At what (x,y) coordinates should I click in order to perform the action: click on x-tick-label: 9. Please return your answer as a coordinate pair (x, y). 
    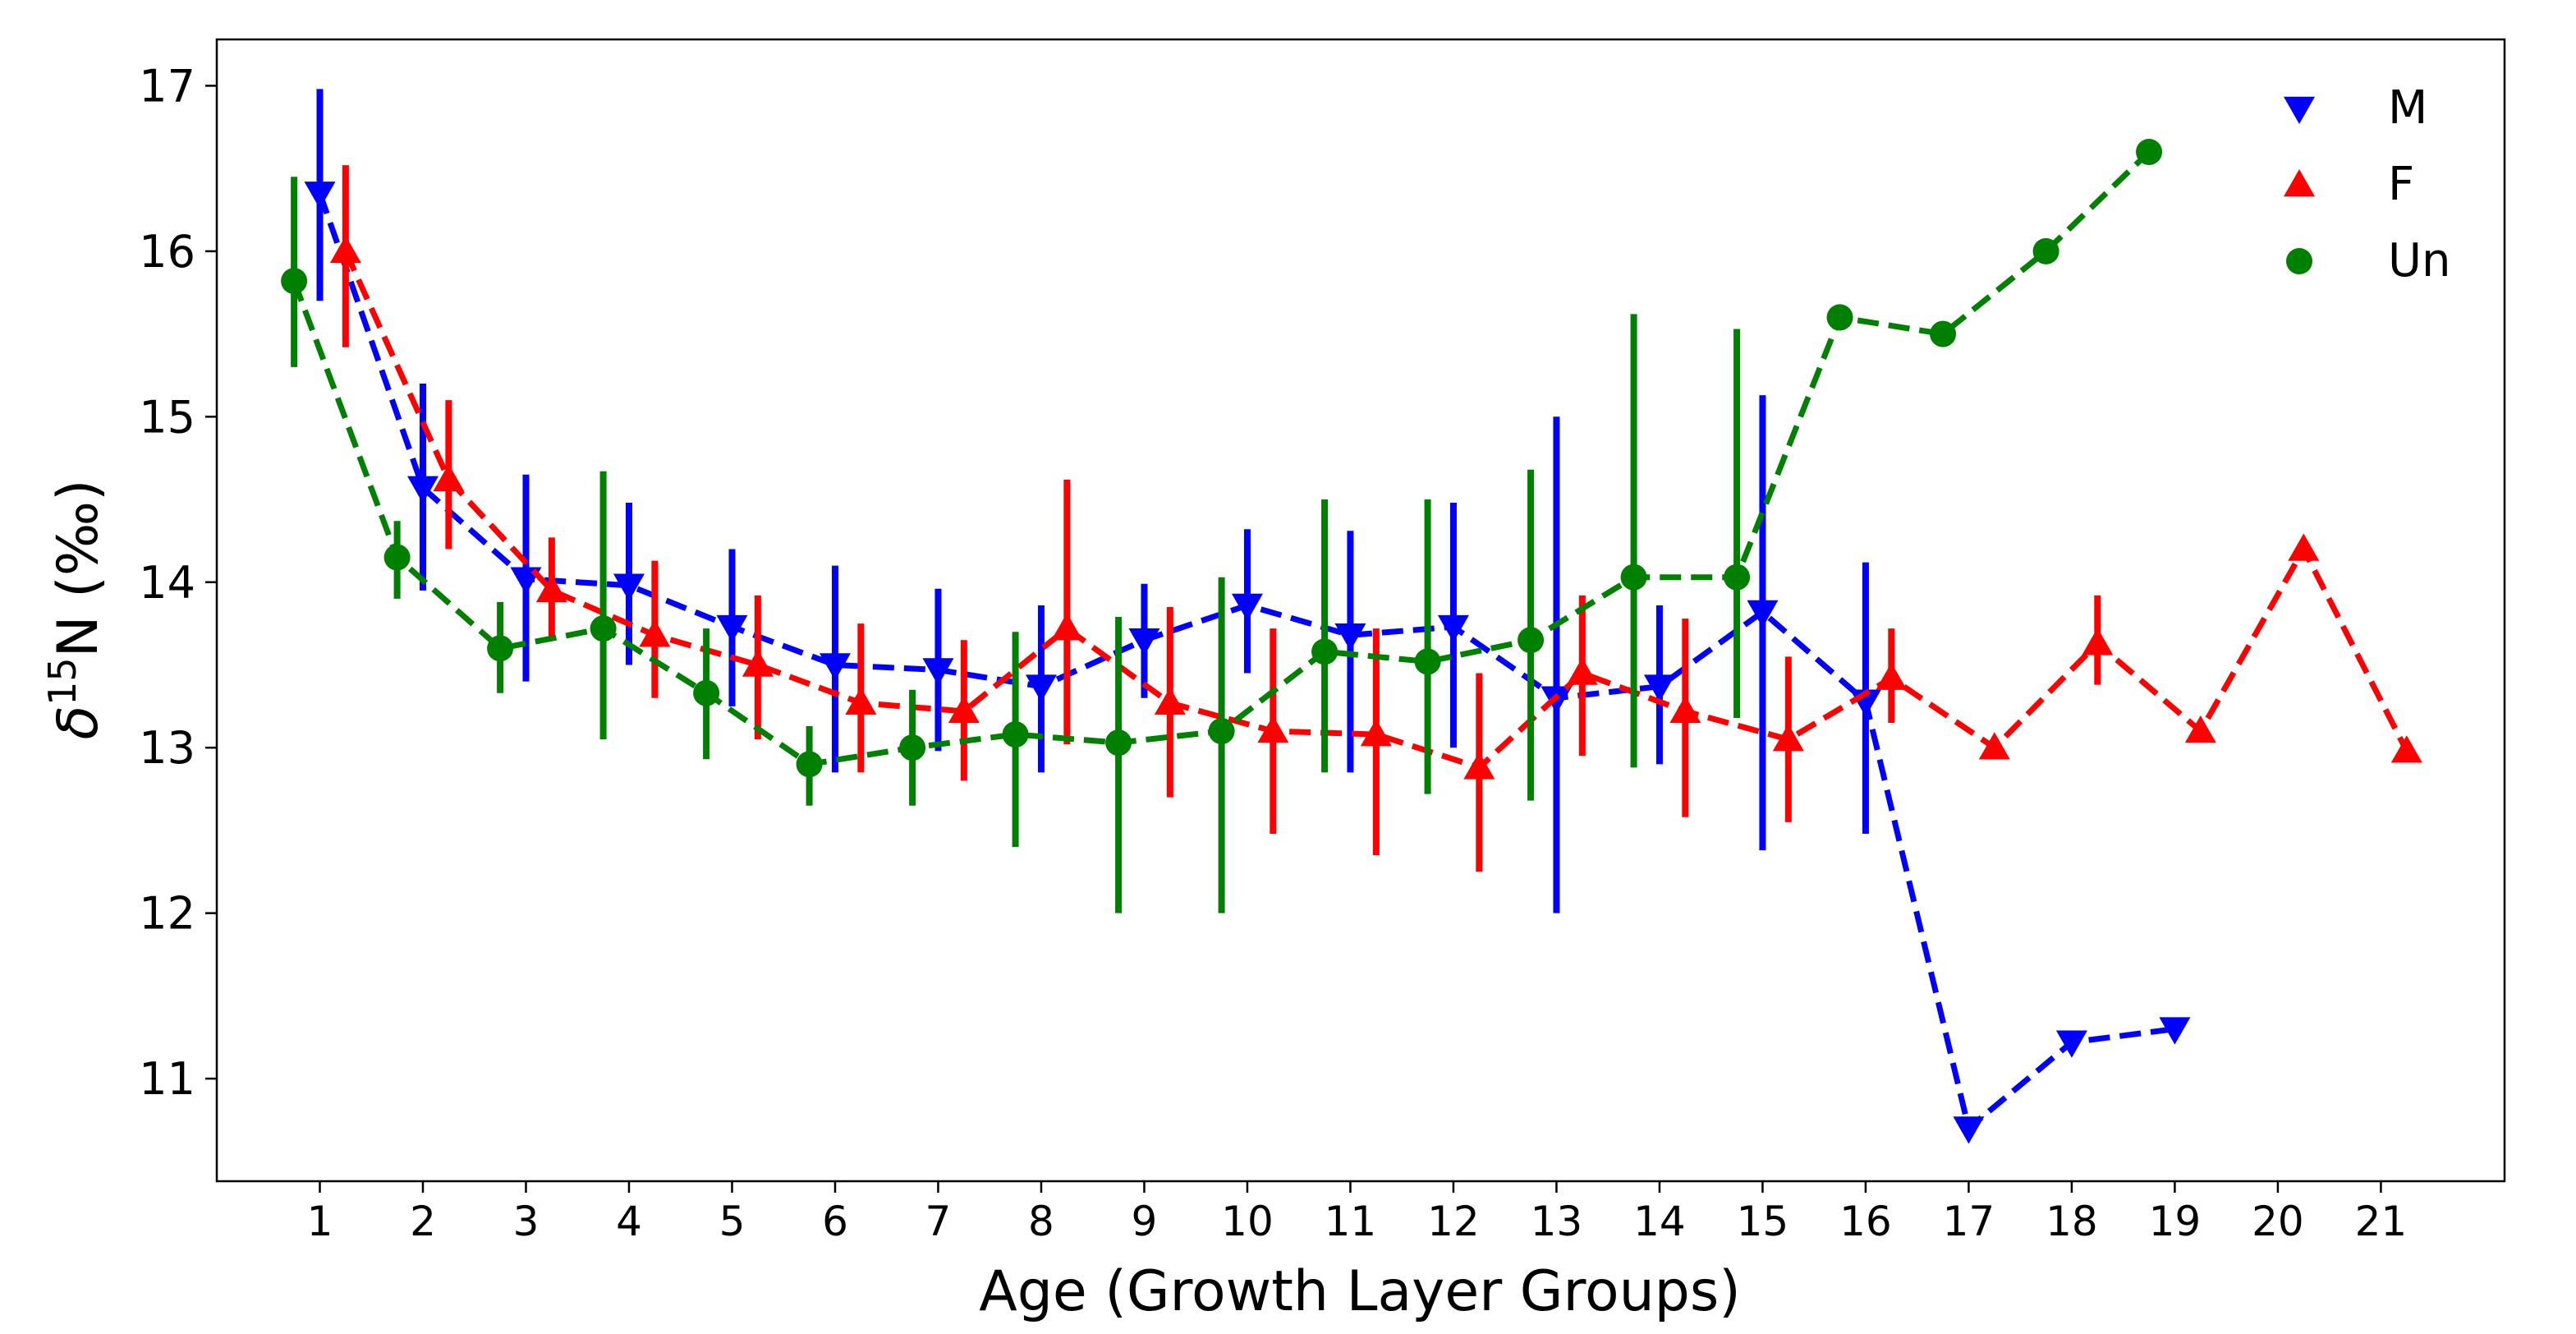
    Looking at the image, I should click on (1145, 1221).